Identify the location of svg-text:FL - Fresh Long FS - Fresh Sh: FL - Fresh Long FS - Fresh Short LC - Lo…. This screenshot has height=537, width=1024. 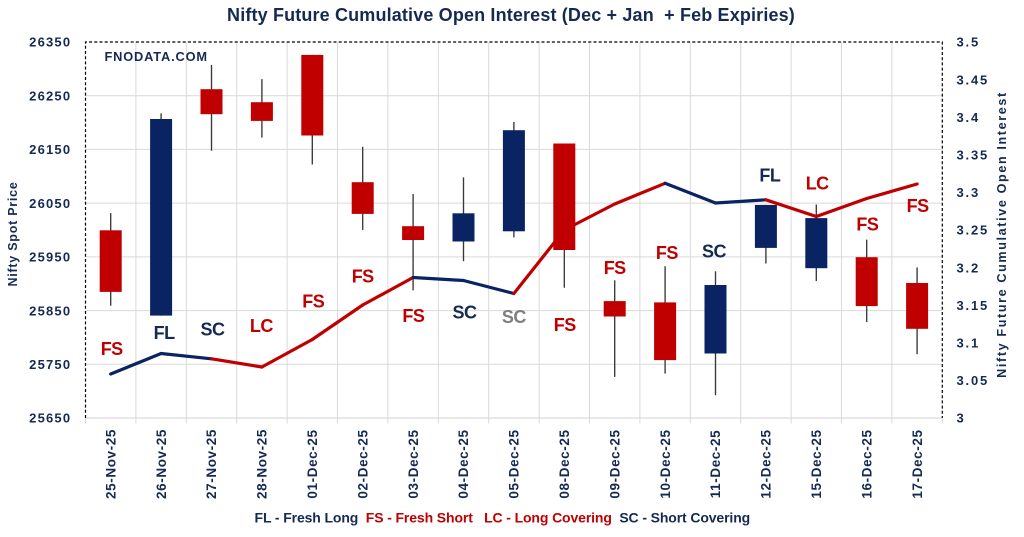
(503, 518).